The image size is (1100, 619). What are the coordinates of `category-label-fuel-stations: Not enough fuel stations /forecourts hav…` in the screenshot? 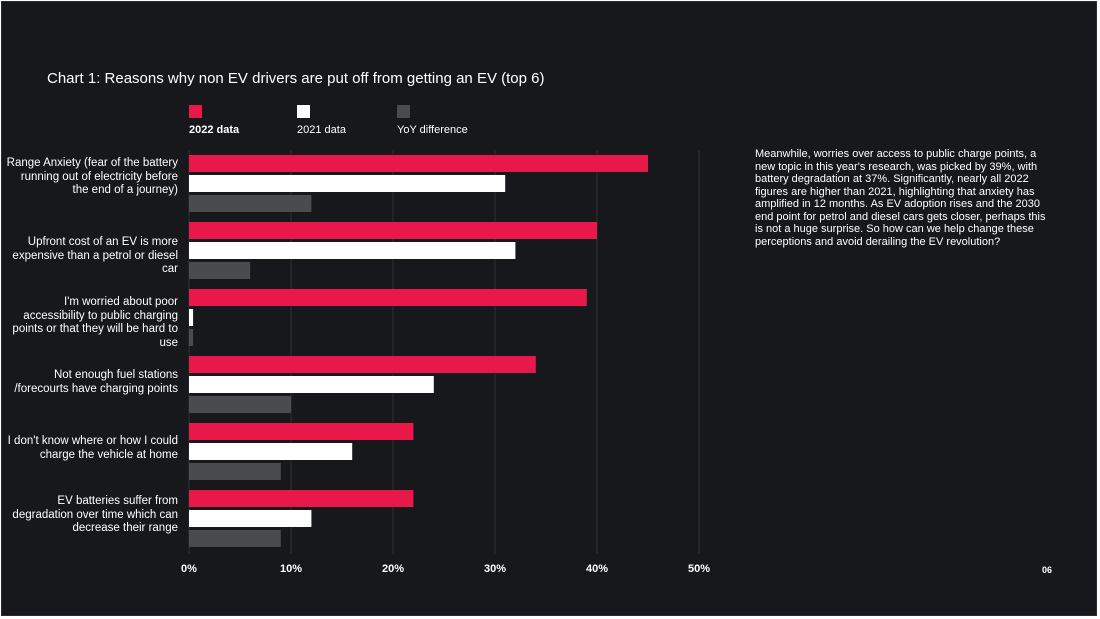 It's located at (96, 382).